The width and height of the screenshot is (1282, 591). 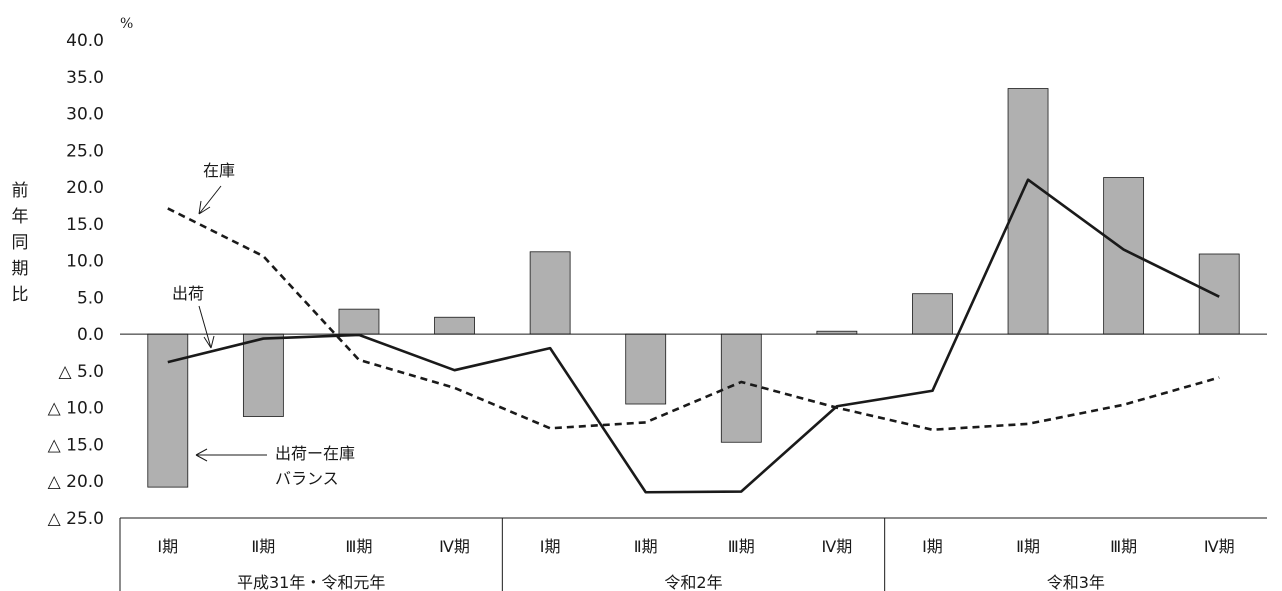 I want to click on y-tick-label: 5.0, so click(x=90, y=298).